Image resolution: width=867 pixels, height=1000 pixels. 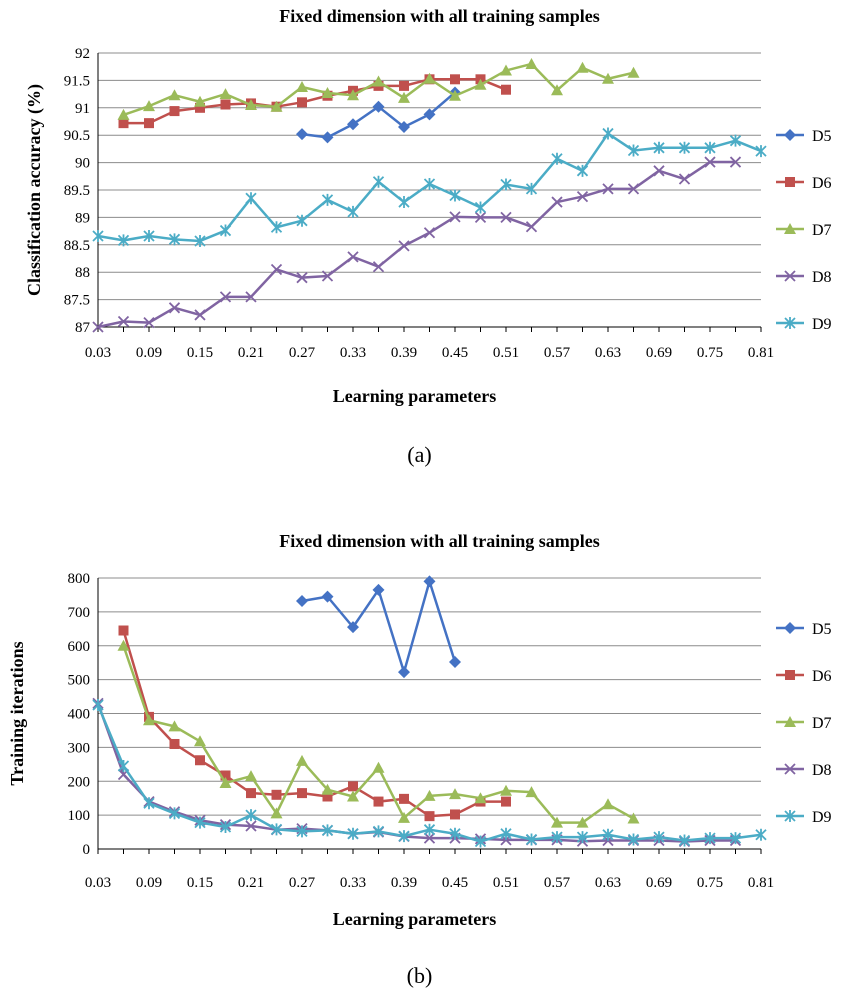 What do you see at coordinates (82, 218) in the screenshot?
I see `y-tick-label: 89` at bounding box center [82, 218].